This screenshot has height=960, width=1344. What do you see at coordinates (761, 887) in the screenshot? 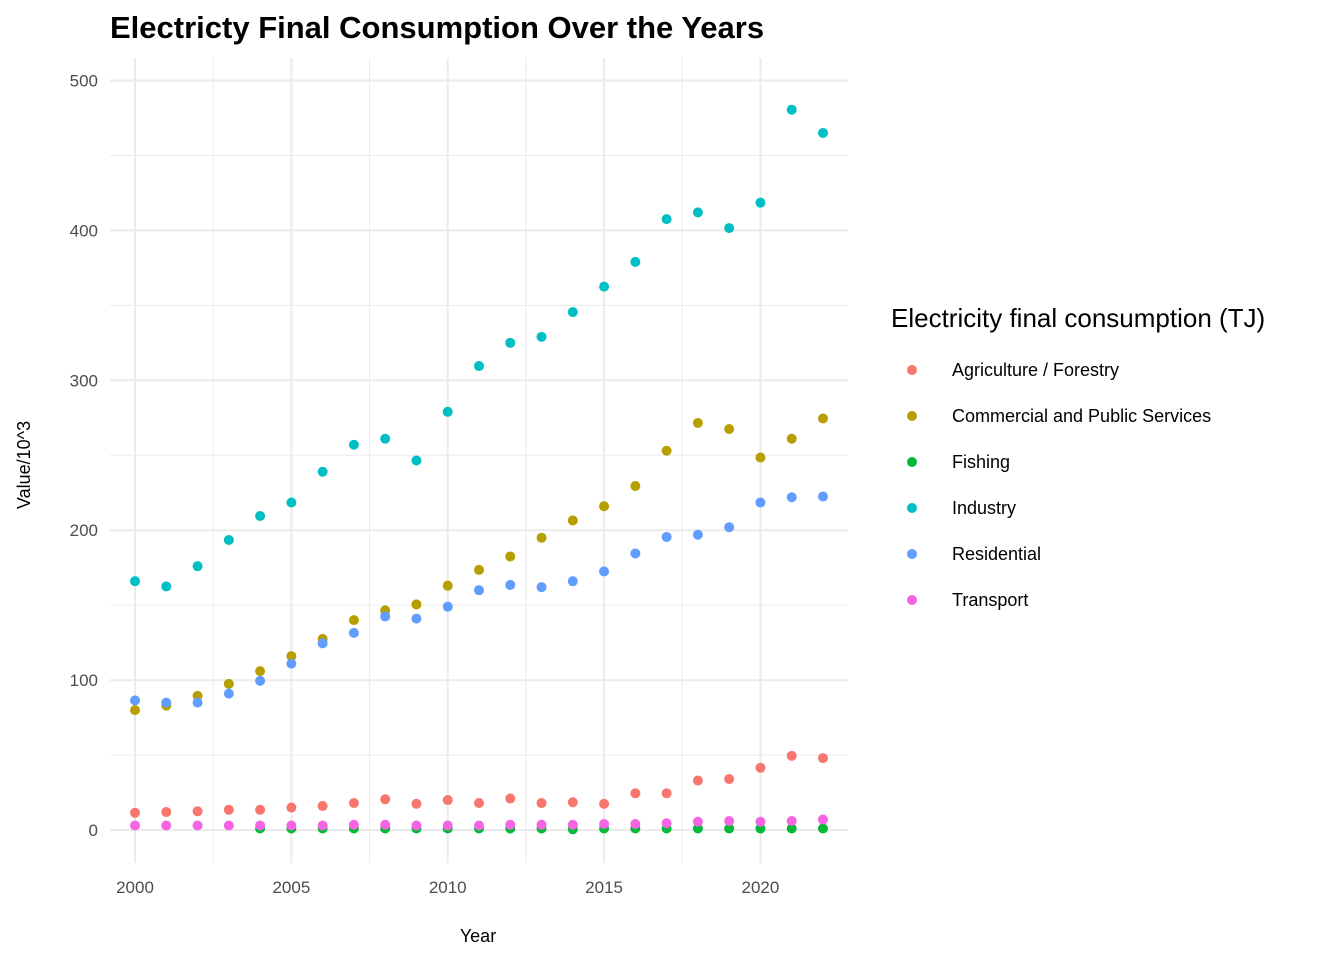
I see `x-tick-label: 2020` at bounding box center [761, 887].